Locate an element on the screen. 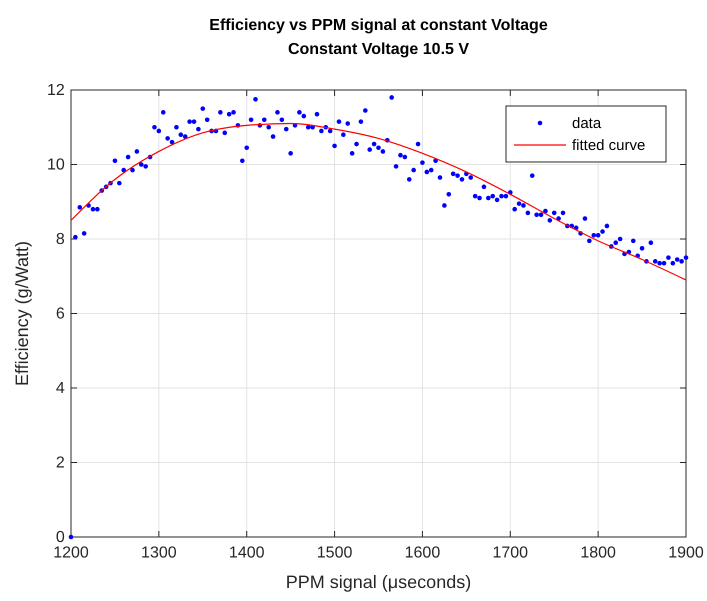 Image resolution: width=707 pixels, height=601 pixels. y-tick-label: 12 is located at coordinates (56, 91).